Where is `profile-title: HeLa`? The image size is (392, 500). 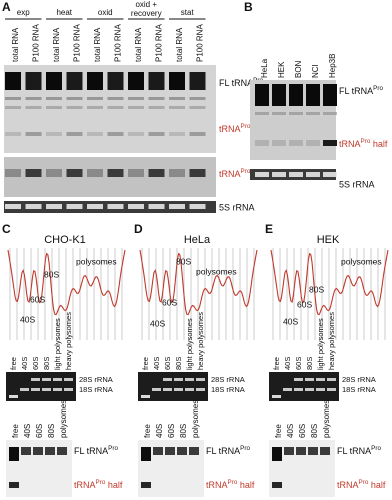 profile-title: HeLa is located at coordinates (197, 240).